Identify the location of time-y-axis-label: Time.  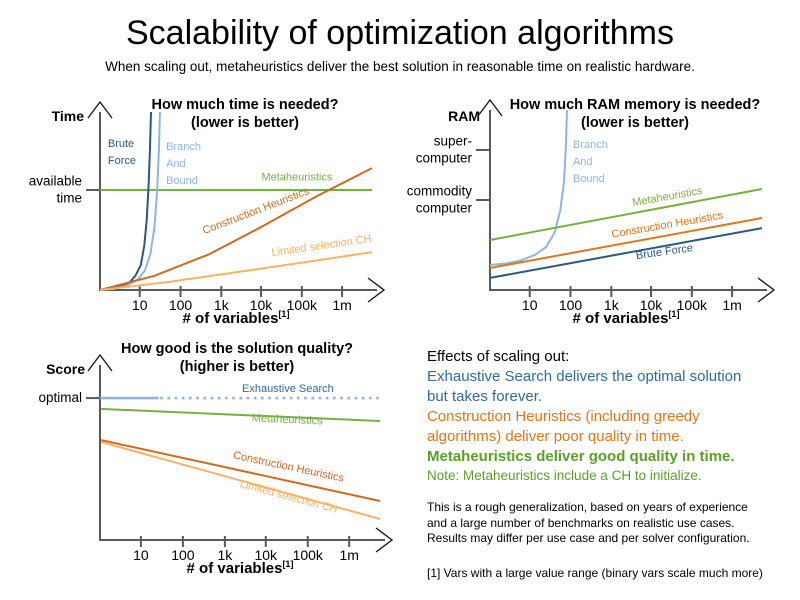
(68, 116).